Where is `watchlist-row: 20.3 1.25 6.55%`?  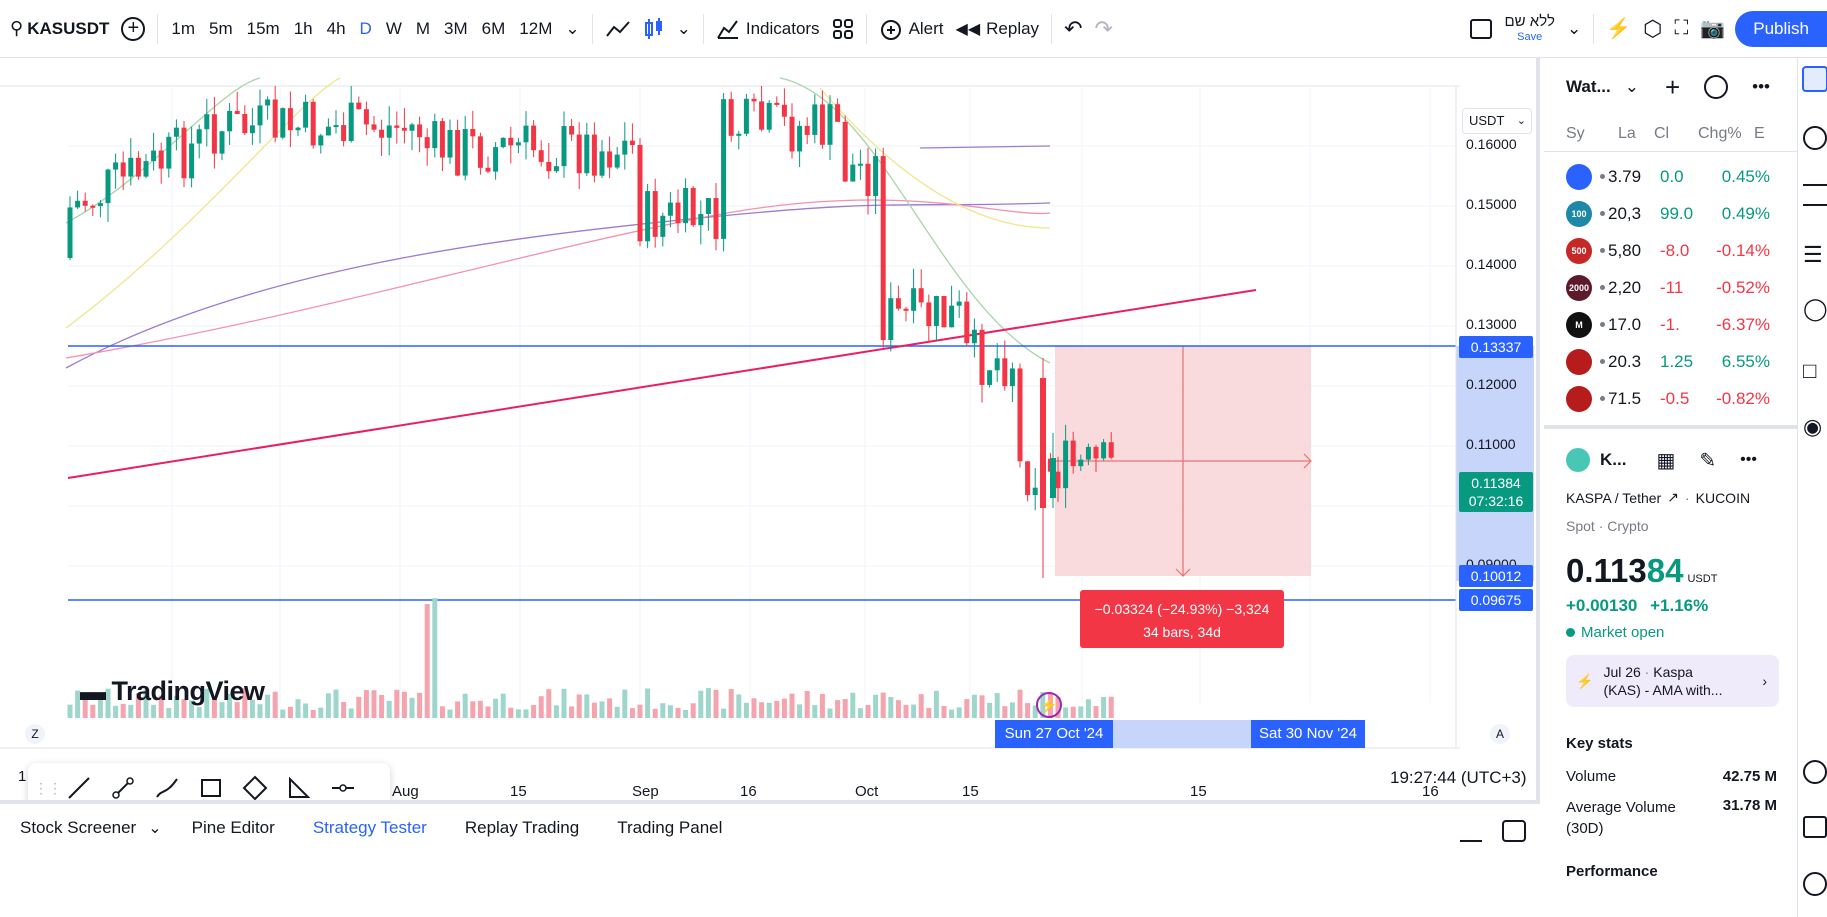 watchlist-row: 20.3 1.25 6.55% is located at coordinates (1670, 361).